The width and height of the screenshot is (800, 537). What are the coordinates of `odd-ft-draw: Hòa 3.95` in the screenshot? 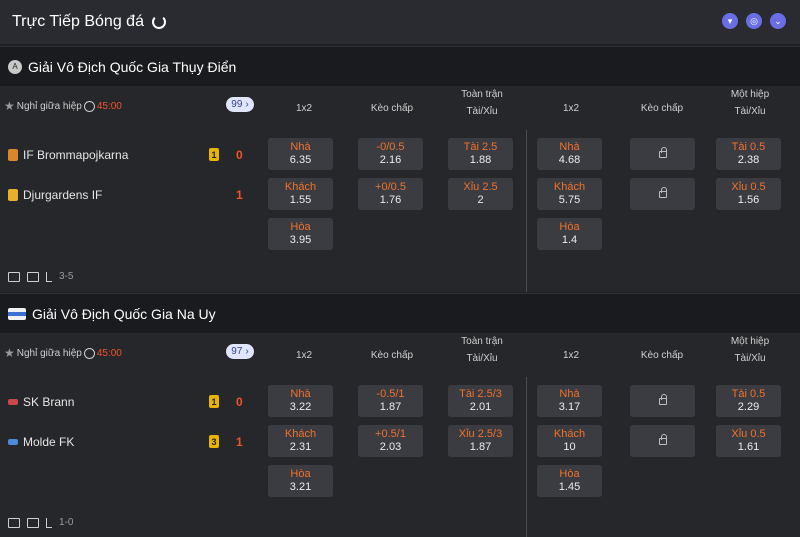 It's located at (300, 234).